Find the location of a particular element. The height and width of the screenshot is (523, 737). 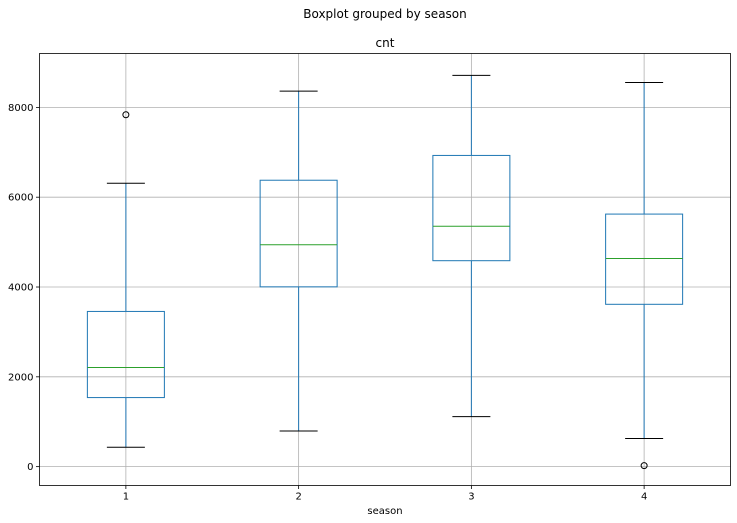

x-axis-label: season is located at coordinates (384, 511).